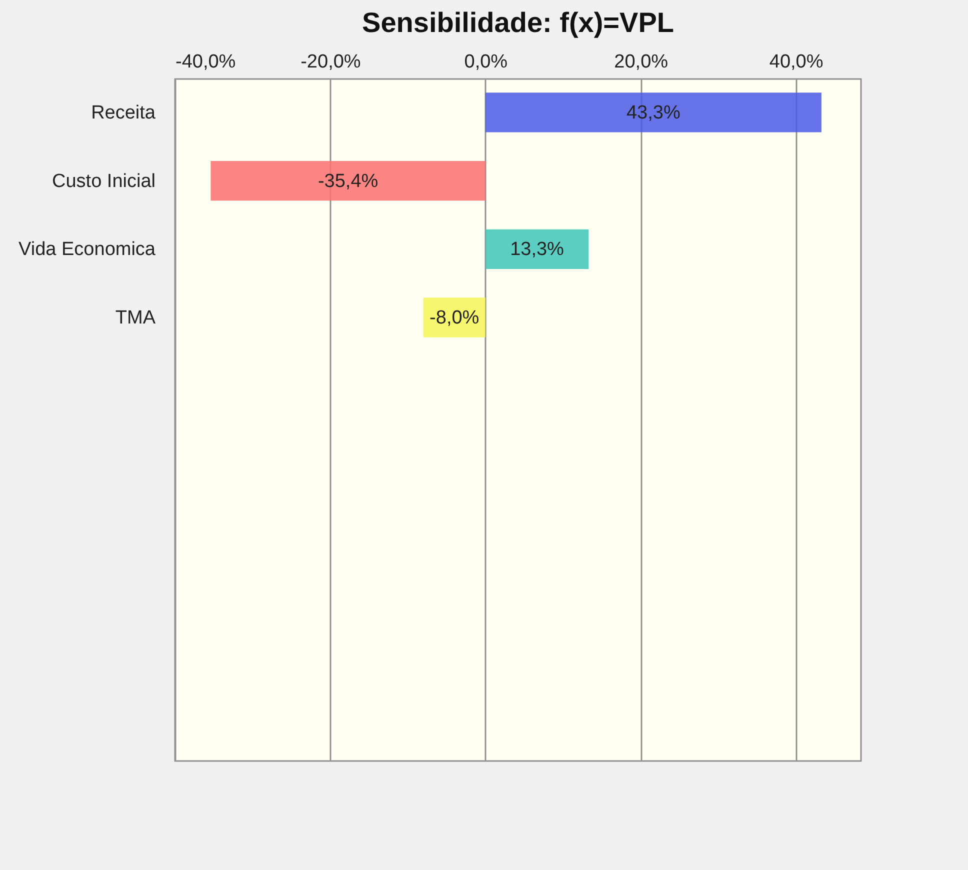  I want to click on y-tick-label: TMA, so click(135, 317).